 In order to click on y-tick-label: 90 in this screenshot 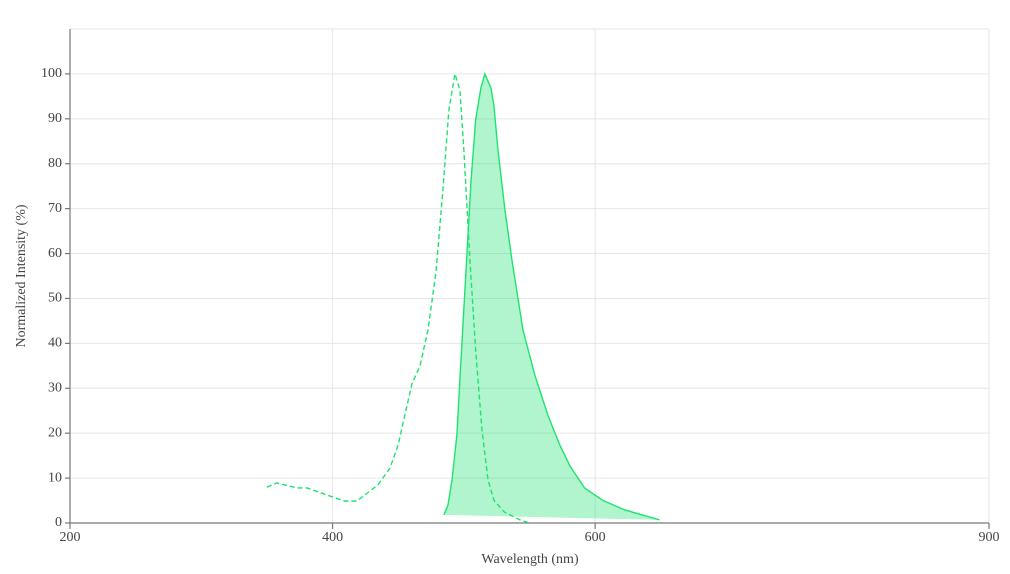, I will do `click(55, 118)`.